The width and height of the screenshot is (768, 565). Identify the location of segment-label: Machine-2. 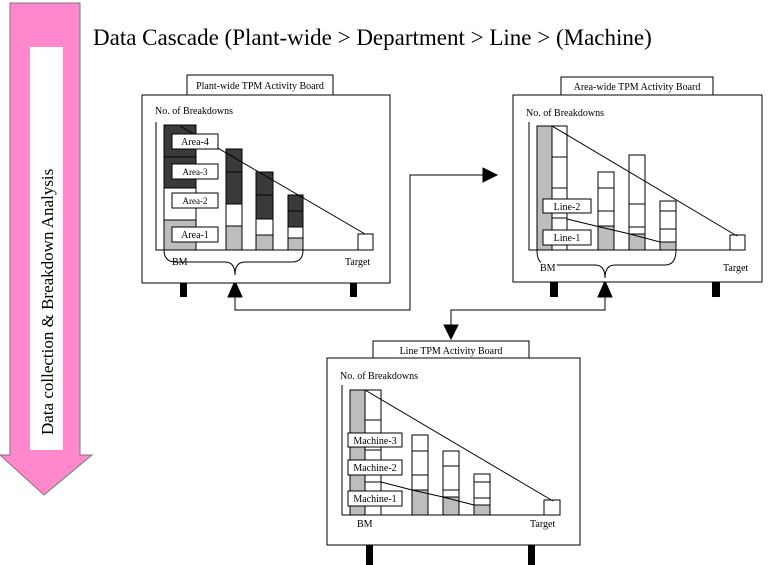
(374, 468).